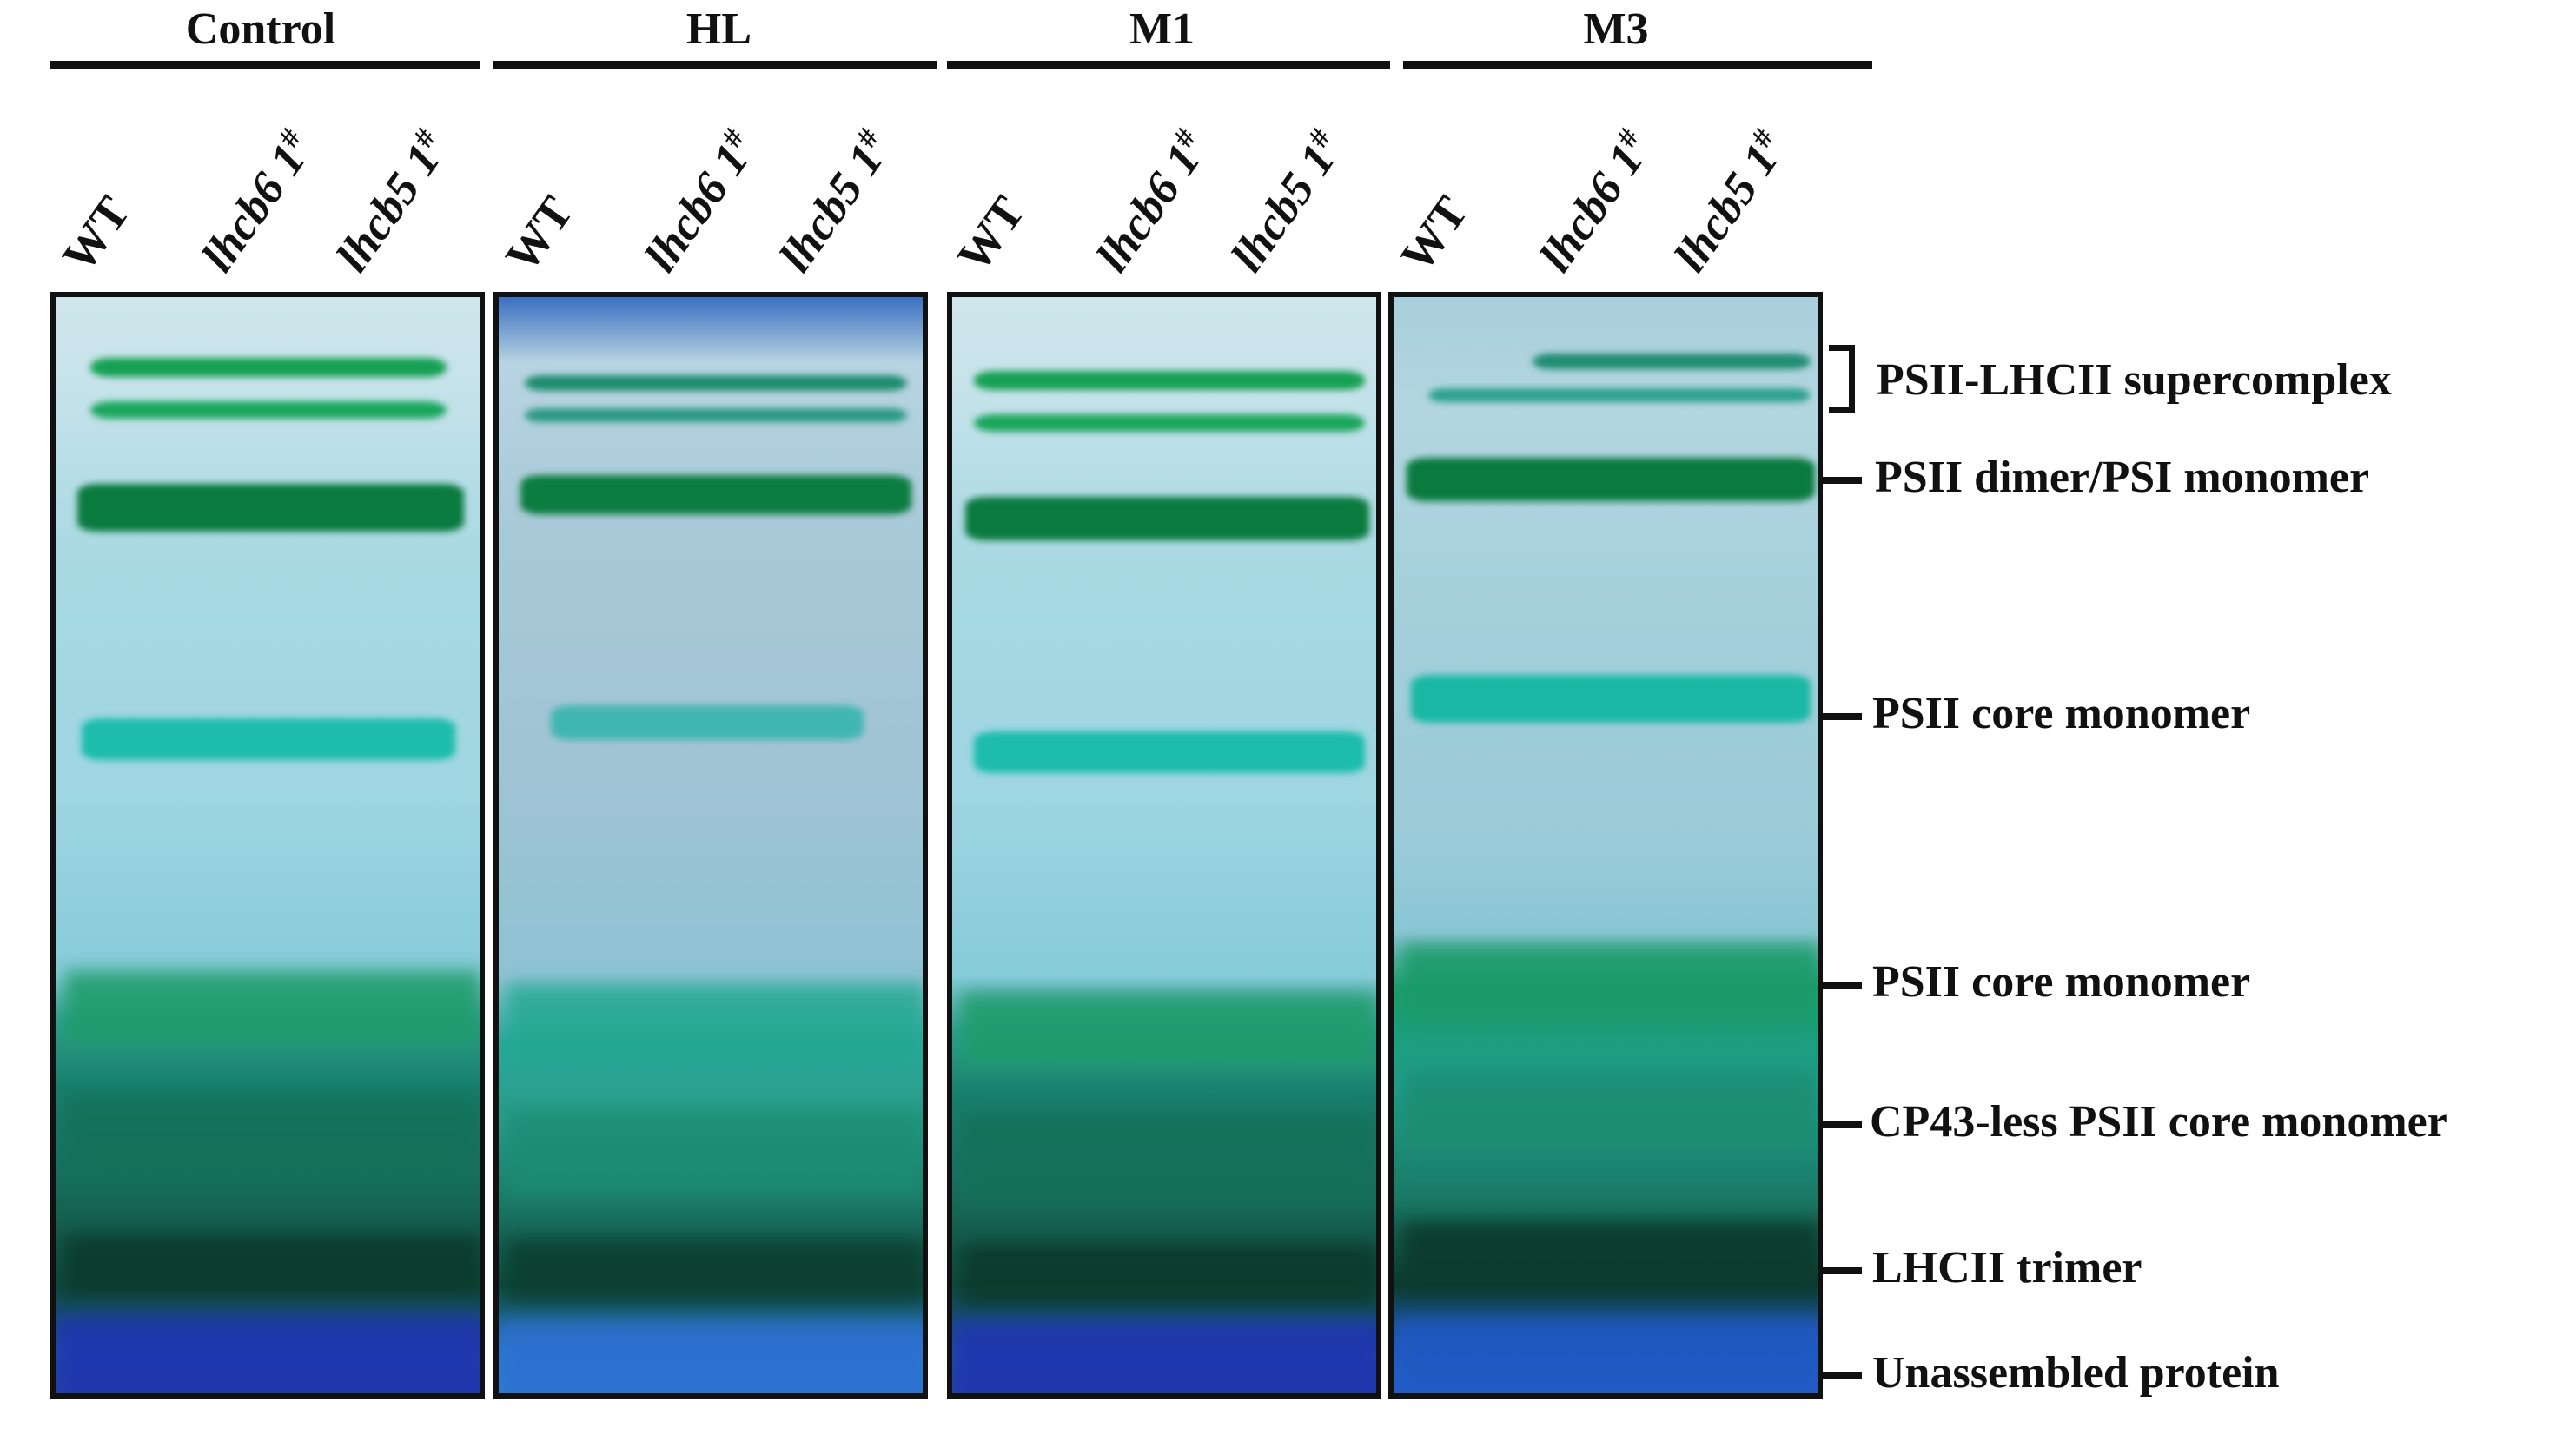 This screenshot has height=1435, width=2576. What do you see at coordinates (2158, 1122) in the screenshot?
I see `marker-label-cp43-less: CP43-less PSII core monomer` at bounding box center [2158, 1122].